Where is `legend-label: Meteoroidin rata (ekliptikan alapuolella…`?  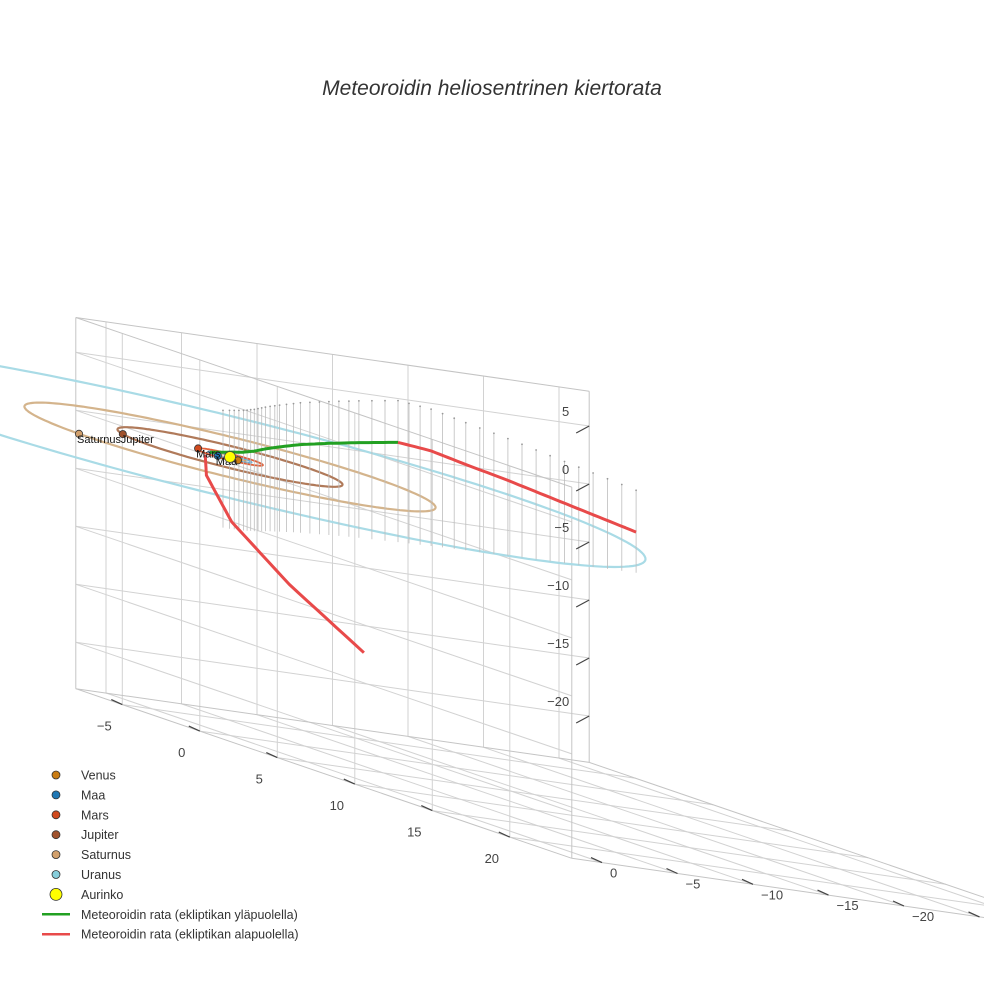 legend-label: Meteoroidin rata (ekliptikan alapuolella… is located at coordinates (189, 935).